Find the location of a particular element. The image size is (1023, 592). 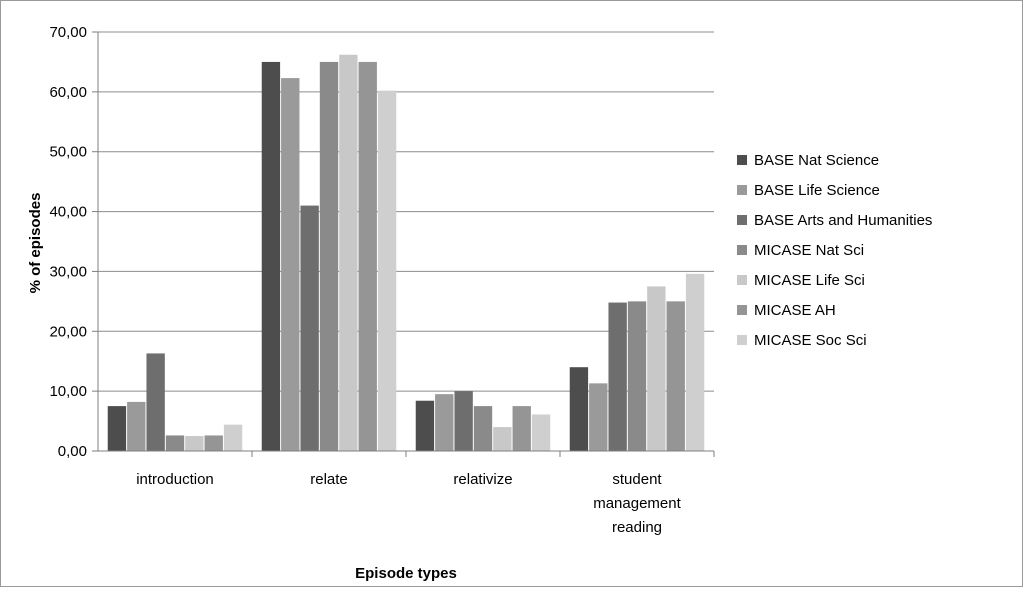

x-axis-title: Episode types is located at coordinates (406, 573).